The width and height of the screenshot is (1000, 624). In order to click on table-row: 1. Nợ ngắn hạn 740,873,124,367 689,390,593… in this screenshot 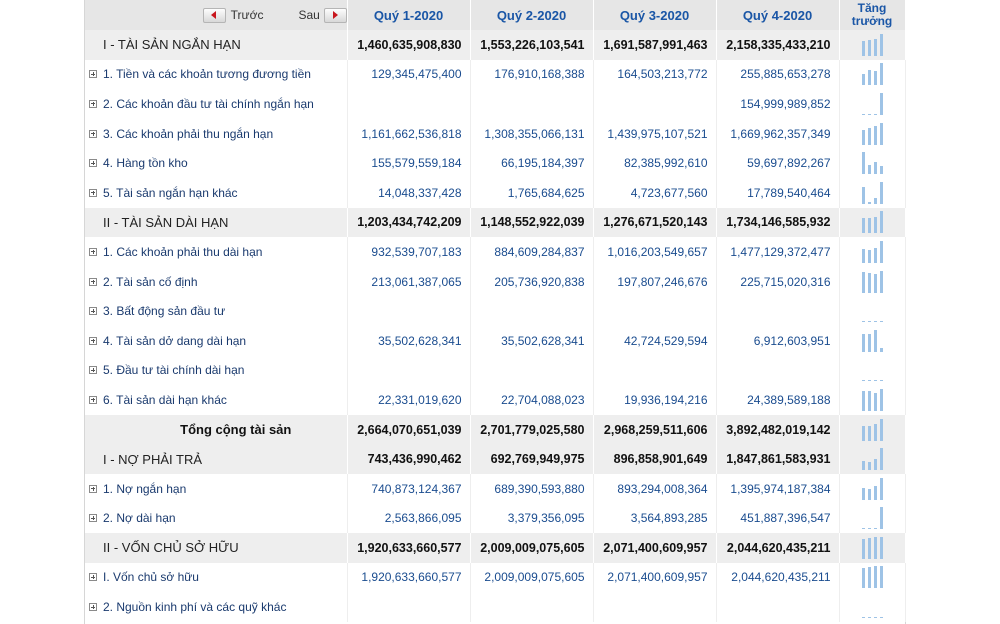, I will do `click(495, 488)`.